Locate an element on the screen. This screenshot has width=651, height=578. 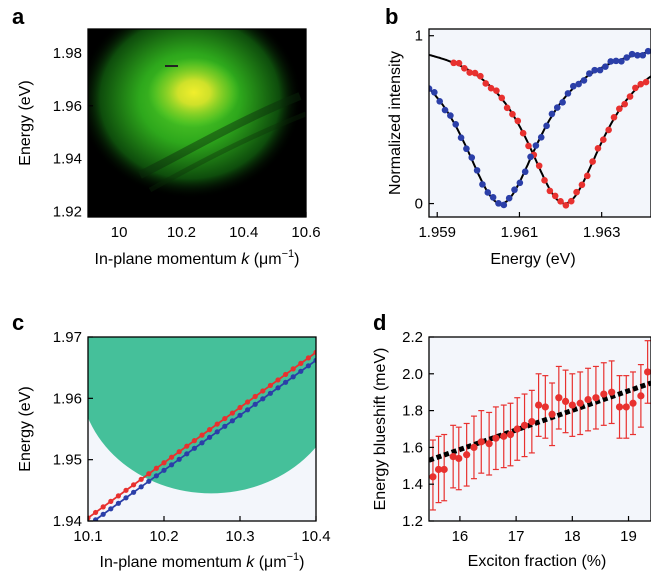
panel-b-xtick-label: 1.961 is located at coordinates (520, 232).